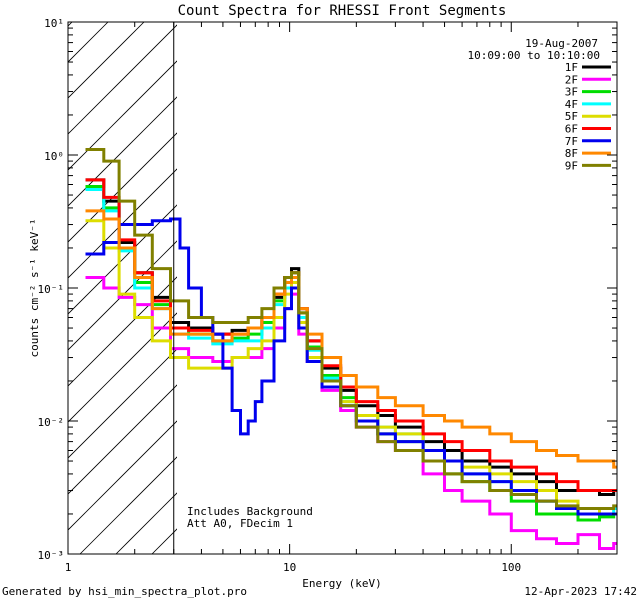 The width and height of the screenshot is (640, 600). Describe the element at coordinates (34, 287) in the screenshot. I see `y-axis-label: counts cm⁻² s⁻¹ keV⁻¹` at that location.